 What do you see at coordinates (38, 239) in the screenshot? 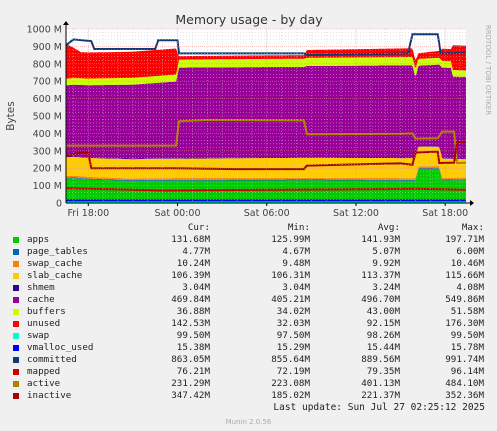
I see `legend-name: apps` at bounding box center [38, 239].